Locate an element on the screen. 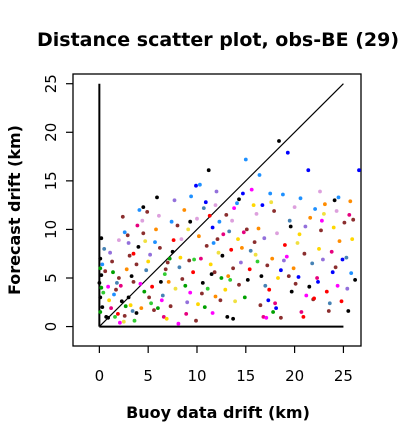 The image size is (400, 440). x-tick-label: 5 is located at coordinates (148, 376).